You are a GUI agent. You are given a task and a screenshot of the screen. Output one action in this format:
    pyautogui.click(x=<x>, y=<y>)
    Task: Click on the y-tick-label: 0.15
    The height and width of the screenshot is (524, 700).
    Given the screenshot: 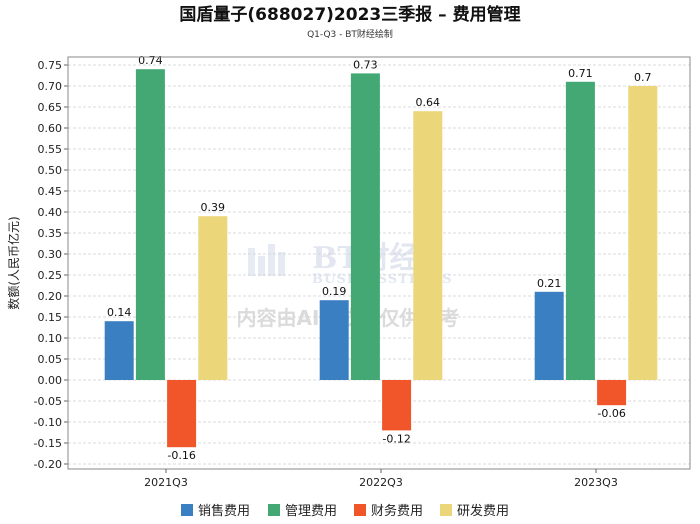 What is the action you would take?
    pyautogui.click(x=50, y=317)
    